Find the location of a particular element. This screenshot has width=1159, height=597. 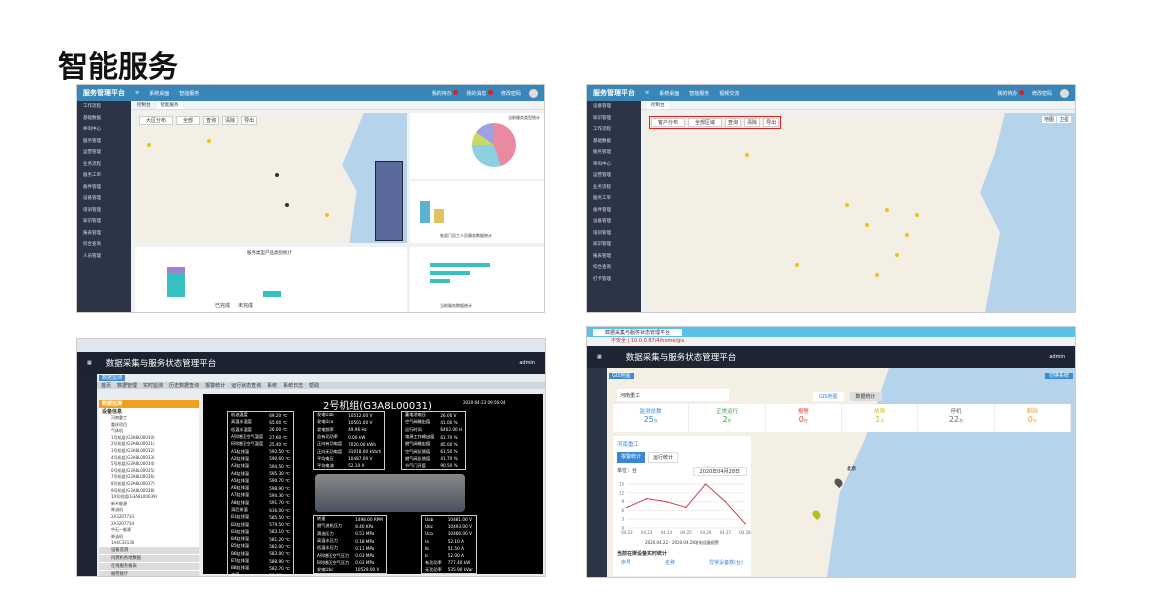

tree-node: 4号机组(G3A8L00033) is located at coordinates (133, 457).